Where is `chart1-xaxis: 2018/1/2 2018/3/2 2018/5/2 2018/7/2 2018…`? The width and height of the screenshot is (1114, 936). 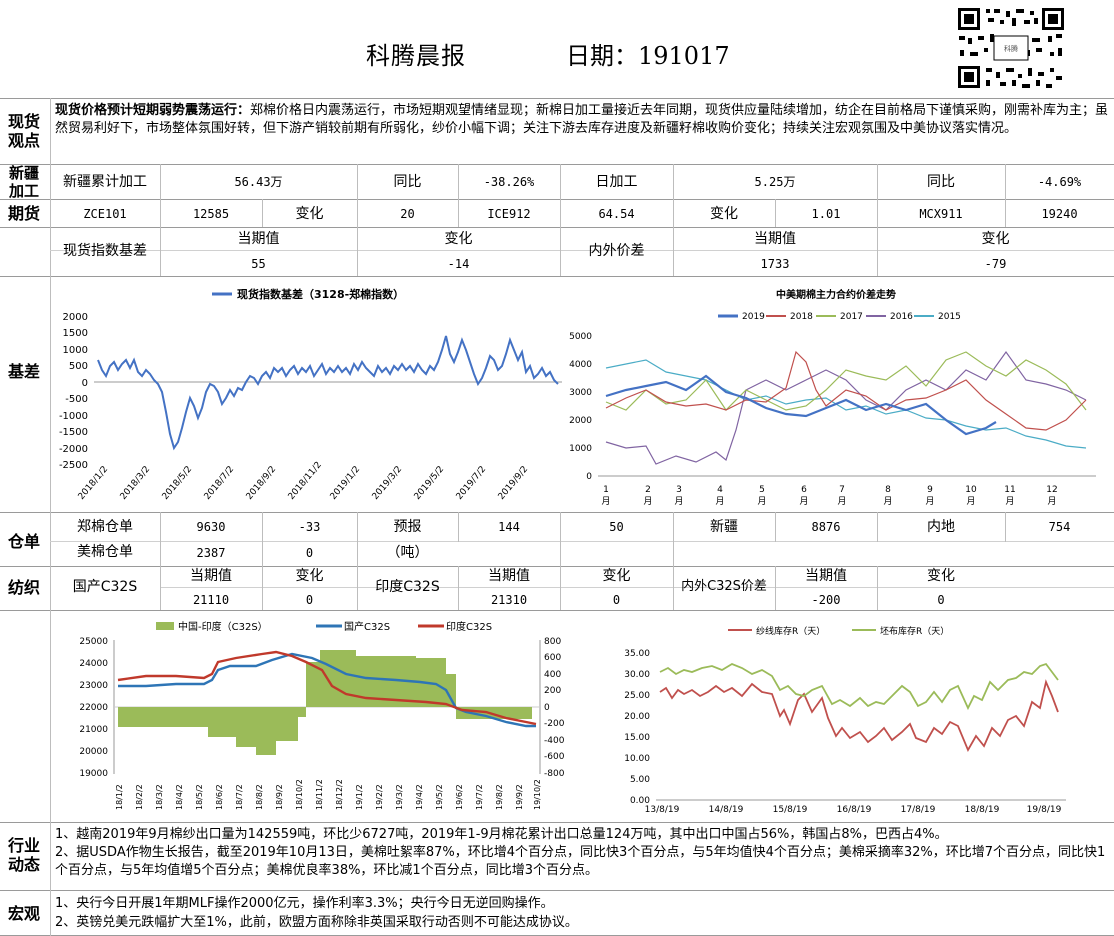 chart1-xaxis: 2018/1/2 2018/3/2 2018/5/2 2018/7/2 2018… is located at coordinates (304, 481).